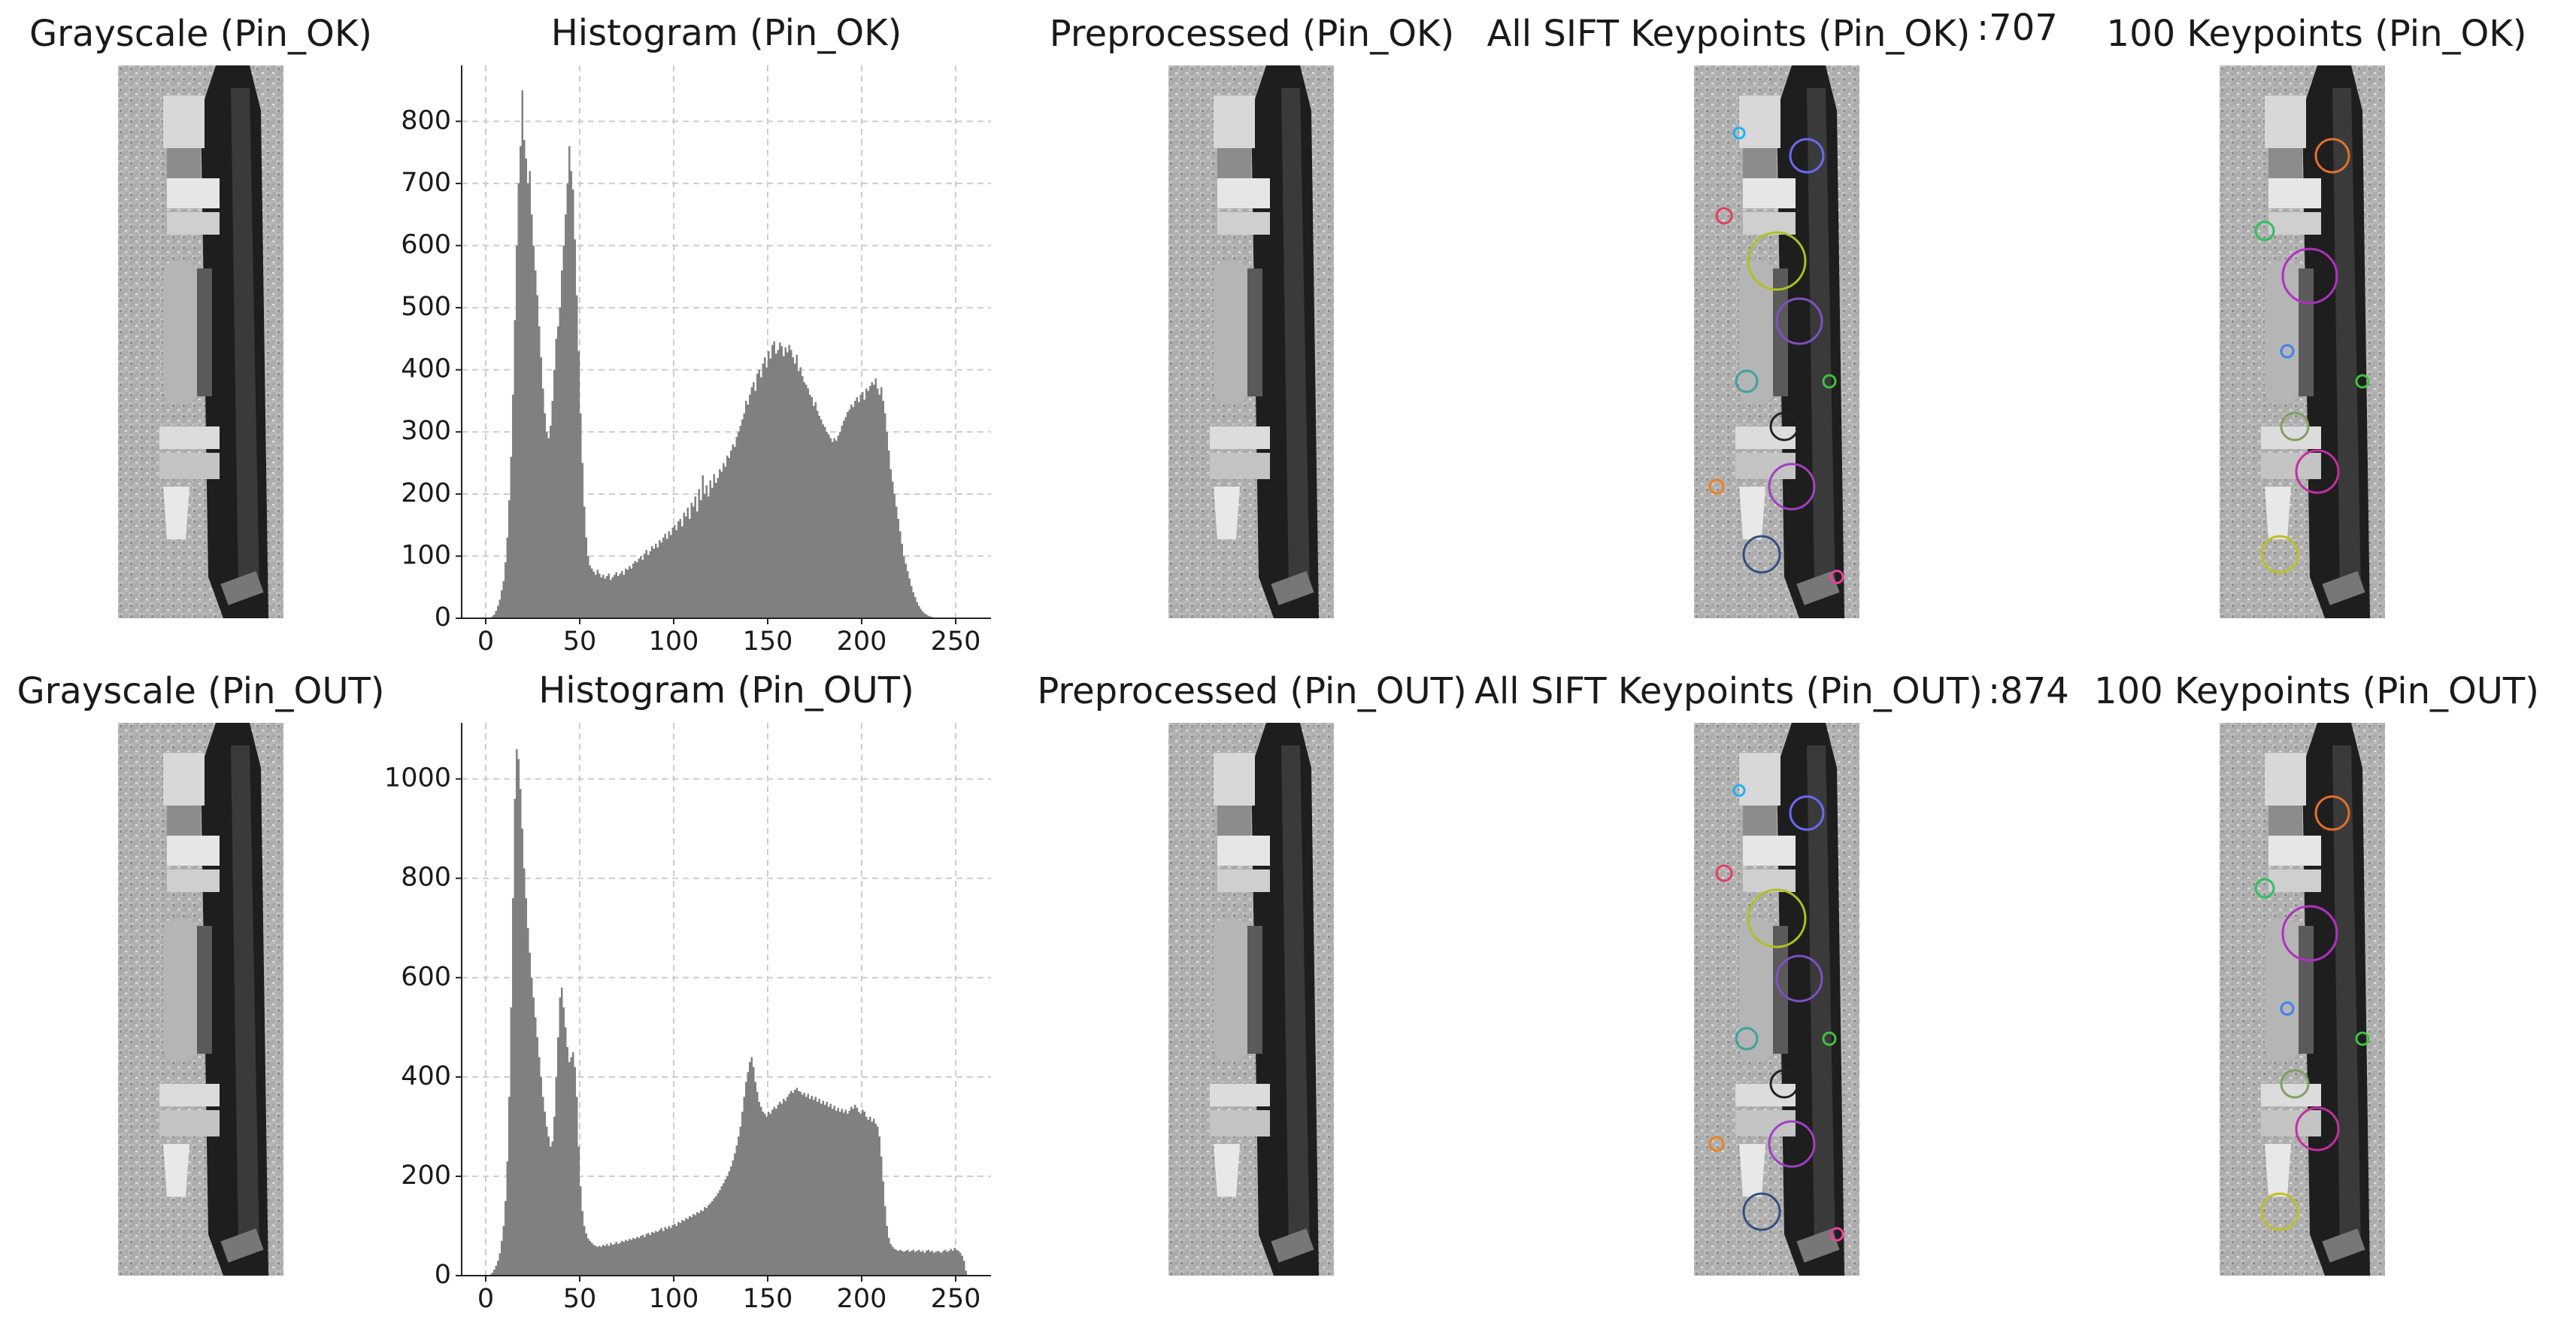 This screenshot has width=2576, height=1317. Describe the element at coordinates (485, 642) in the screenshot. I see `x-tick-label: 0` at that location.